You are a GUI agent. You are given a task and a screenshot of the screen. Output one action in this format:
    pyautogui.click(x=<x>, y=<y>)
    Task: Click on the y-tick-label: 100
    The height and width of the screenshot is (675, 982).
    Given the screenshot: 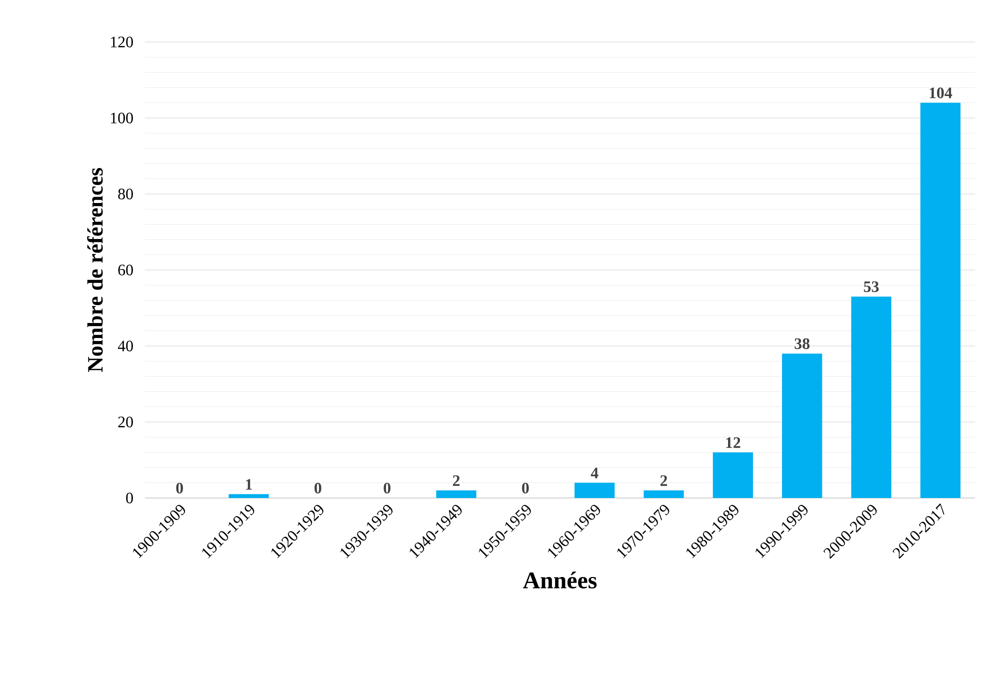 What is the action you would take?
    pyautogui.click(x=122, y=118)
    